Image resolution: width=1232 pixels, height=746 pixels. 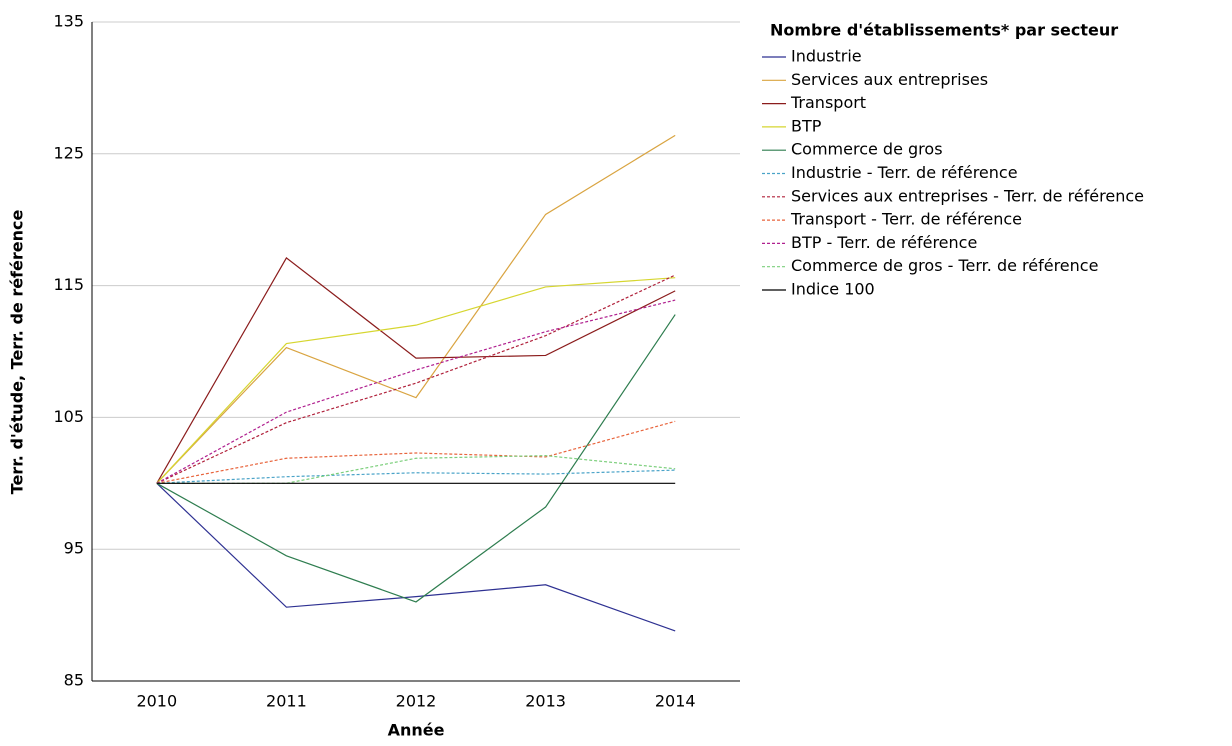 I want to click on legend-label: Transport, so click(x=828, y=102).